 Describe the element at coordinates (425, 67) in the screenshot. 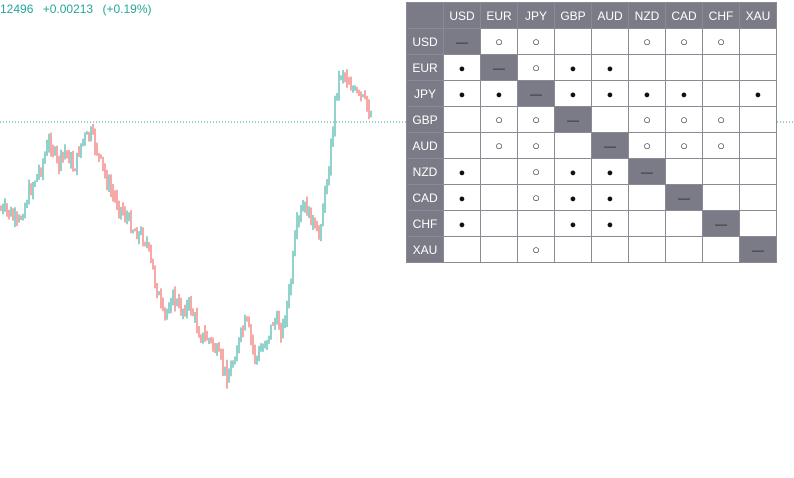

I see `row-header: EUR` at that location.